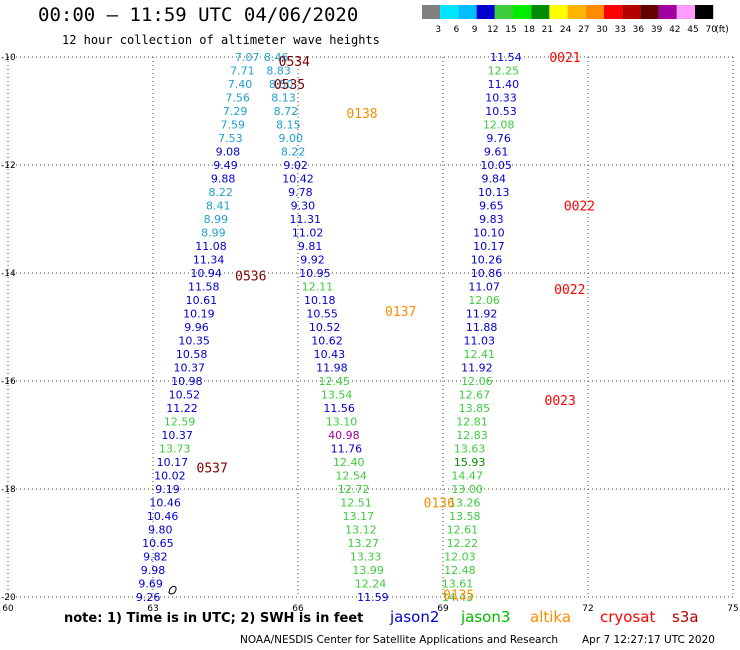  Describe the element at coordinates (583, 30) in the screenshot. I see `colorbar-label: 27` at that location.